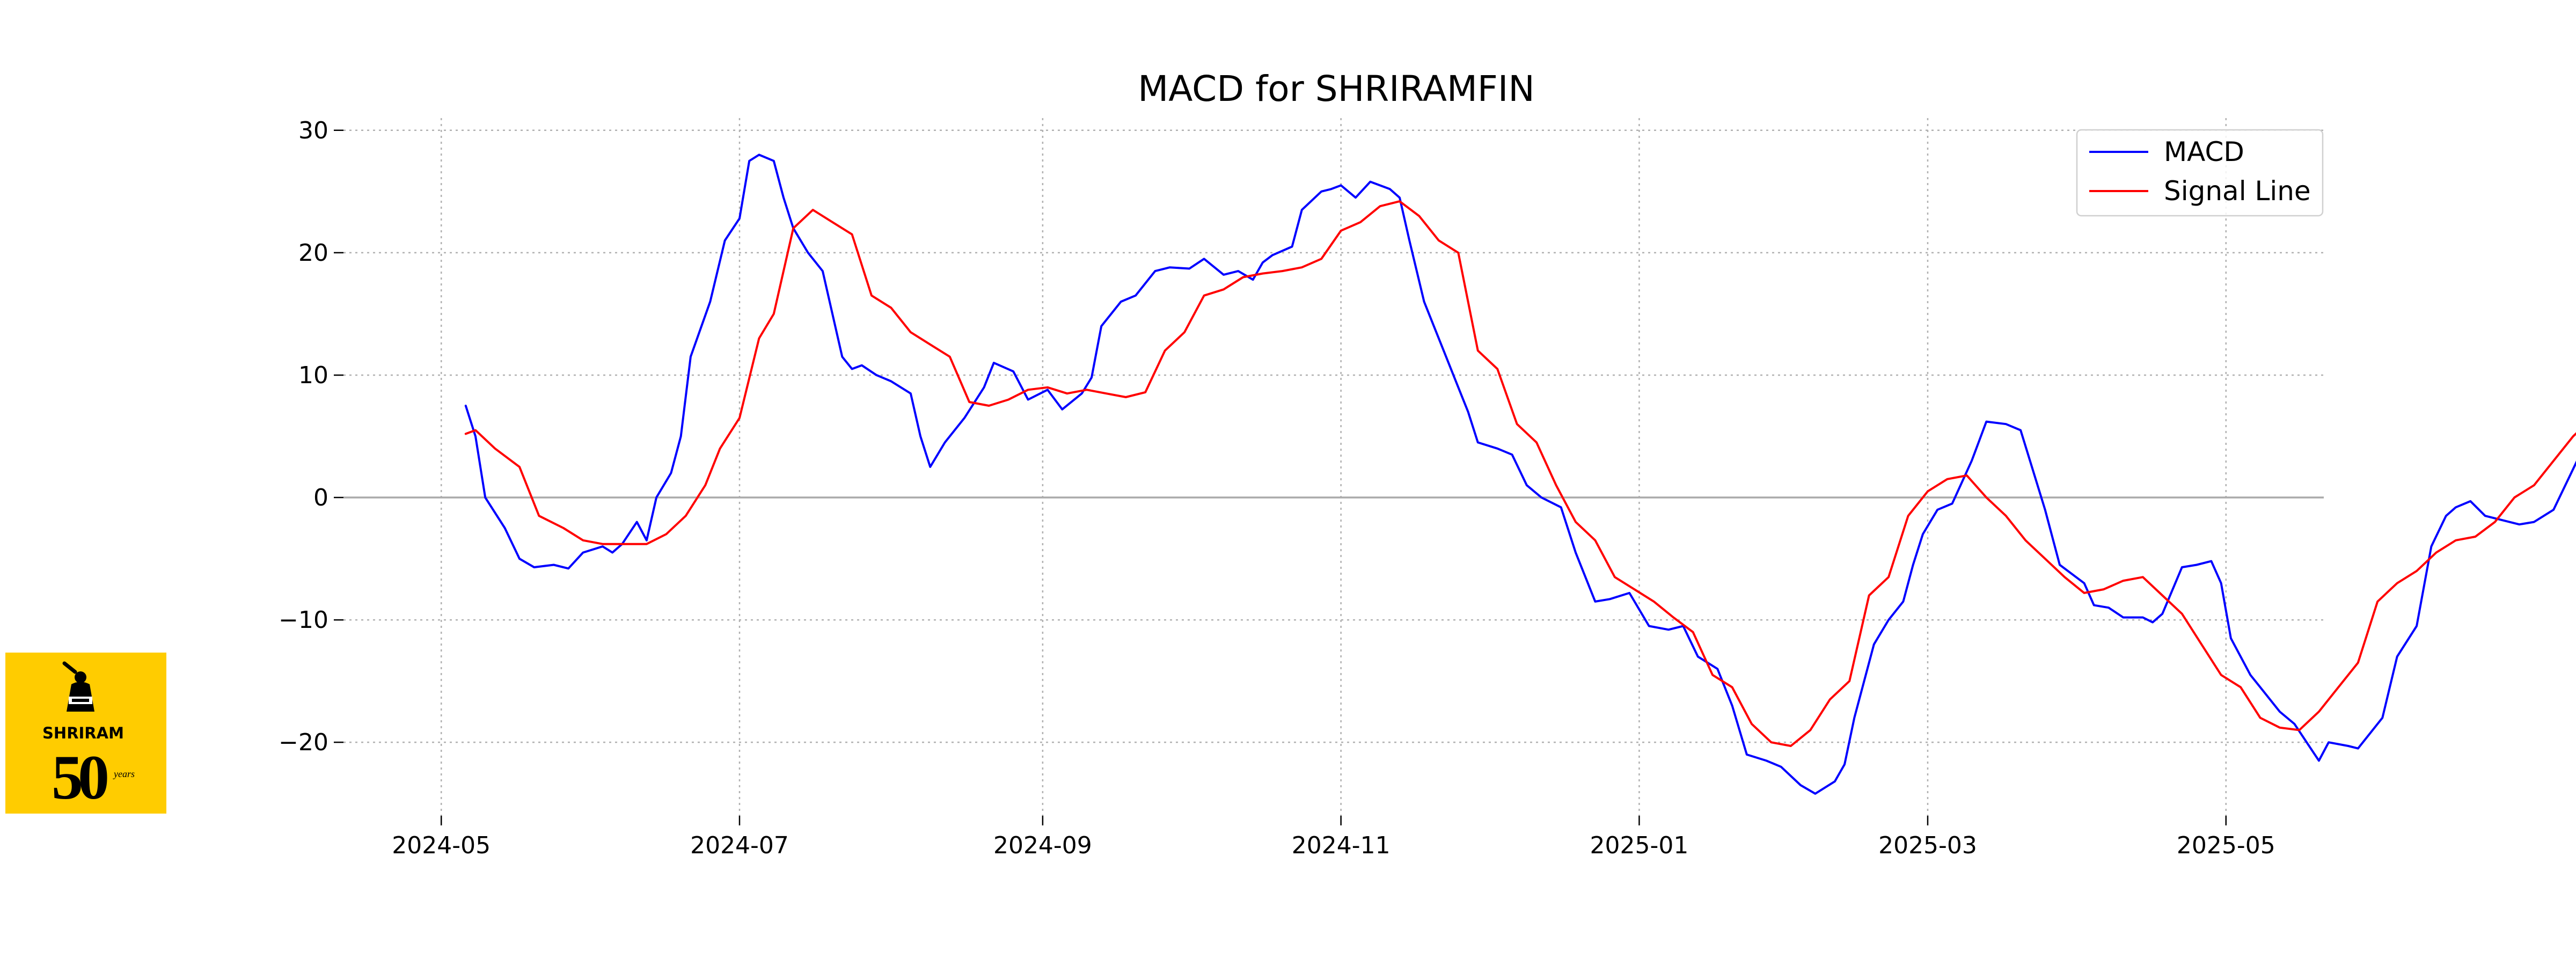 The width and height of the screenshot is (2576, 966). Describe the element at coordinates (1042, 845) in the screenshot. I see `x-tick-label: 2024-09` at that location.